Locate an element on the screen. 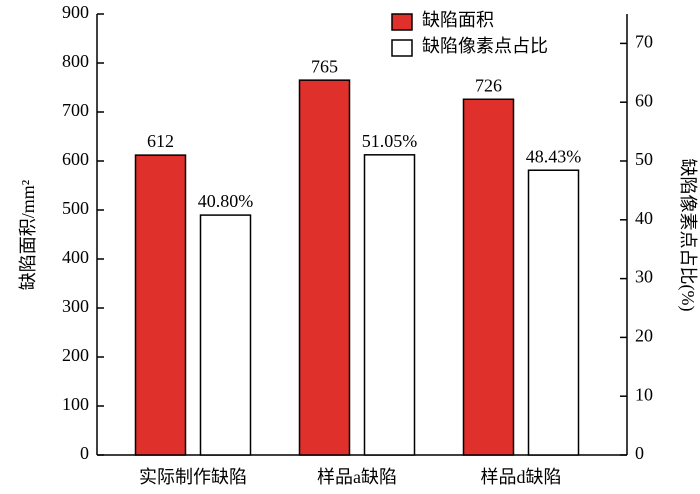  y-tick-label: 200 is located at coordinates (75, 355).